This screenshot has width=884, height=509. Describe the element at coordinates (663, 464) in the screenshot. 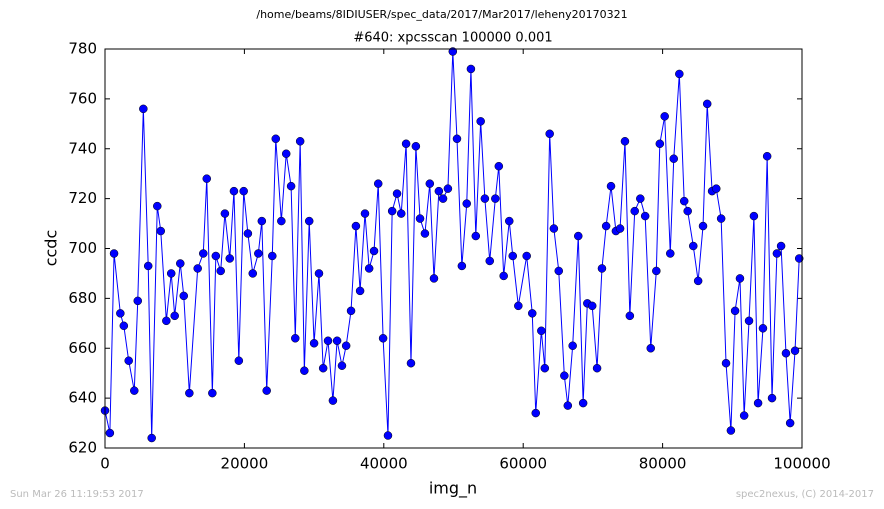

I see `x-tick-label: 80000` at that location.